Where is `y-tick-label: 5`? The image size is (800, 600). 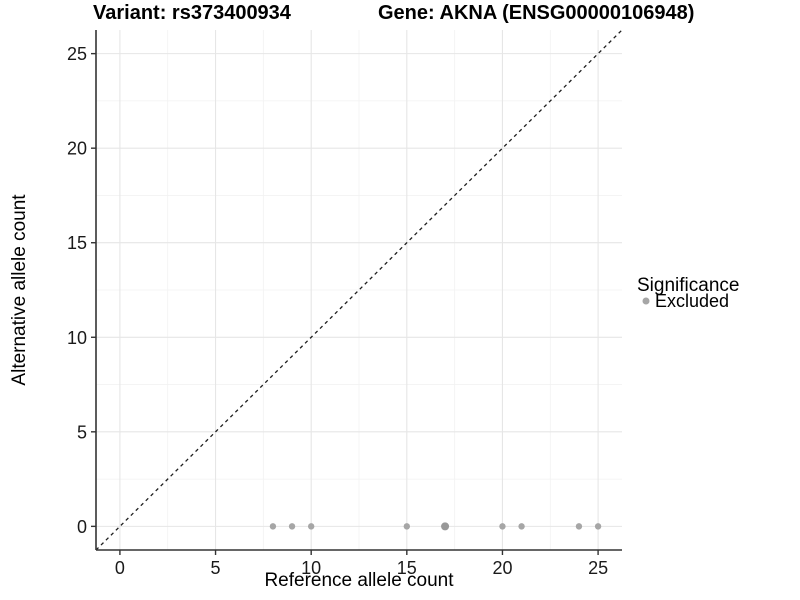 y-tick-label: 5 is located at coordinates (82, 432).